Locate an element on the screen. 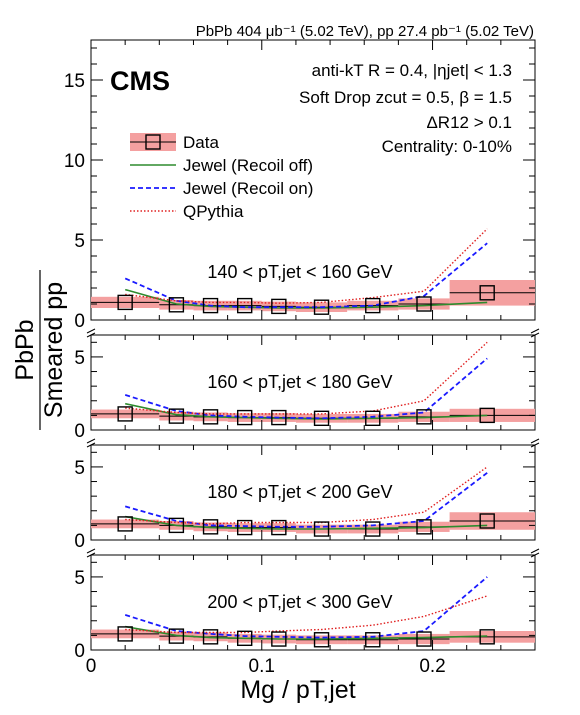 The image size is (580, 715). x-tick-label: 0.2 is located at coordinates (432, 666).